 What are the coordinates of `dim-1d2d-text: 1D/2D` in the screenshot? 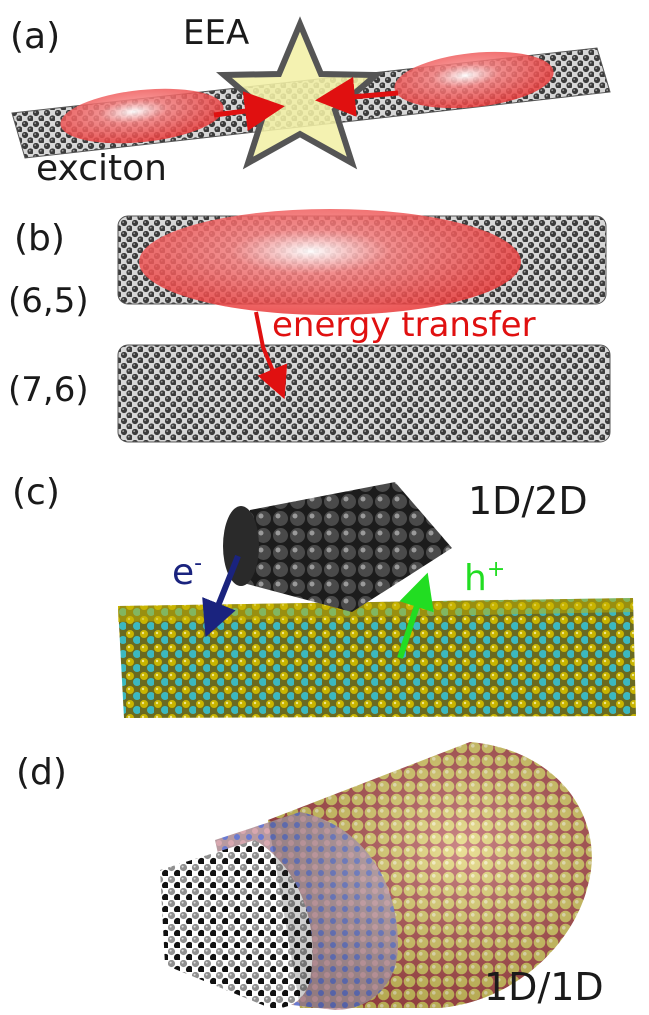 It's located at (528, 501).